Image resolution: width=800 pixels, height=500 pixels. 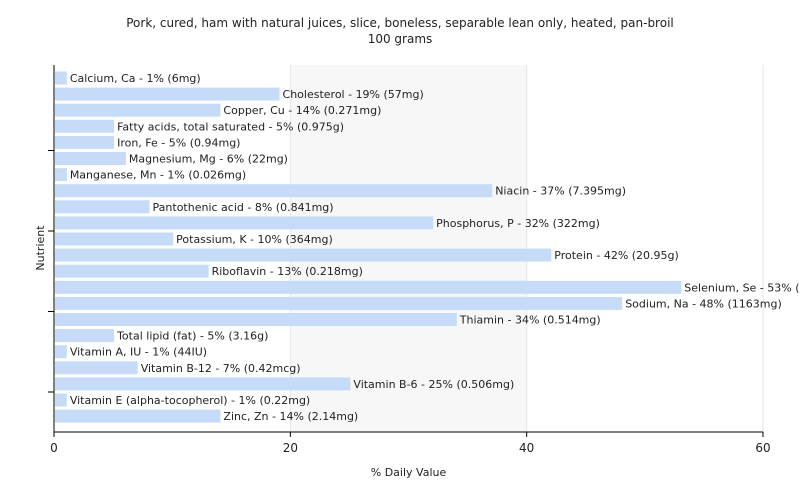 What do you see at coordinates (742, 287) in the screenshot?
I see `bar-label: Selenium, Se - 53% (37.0mcg)` at bounding box center [742, 287].